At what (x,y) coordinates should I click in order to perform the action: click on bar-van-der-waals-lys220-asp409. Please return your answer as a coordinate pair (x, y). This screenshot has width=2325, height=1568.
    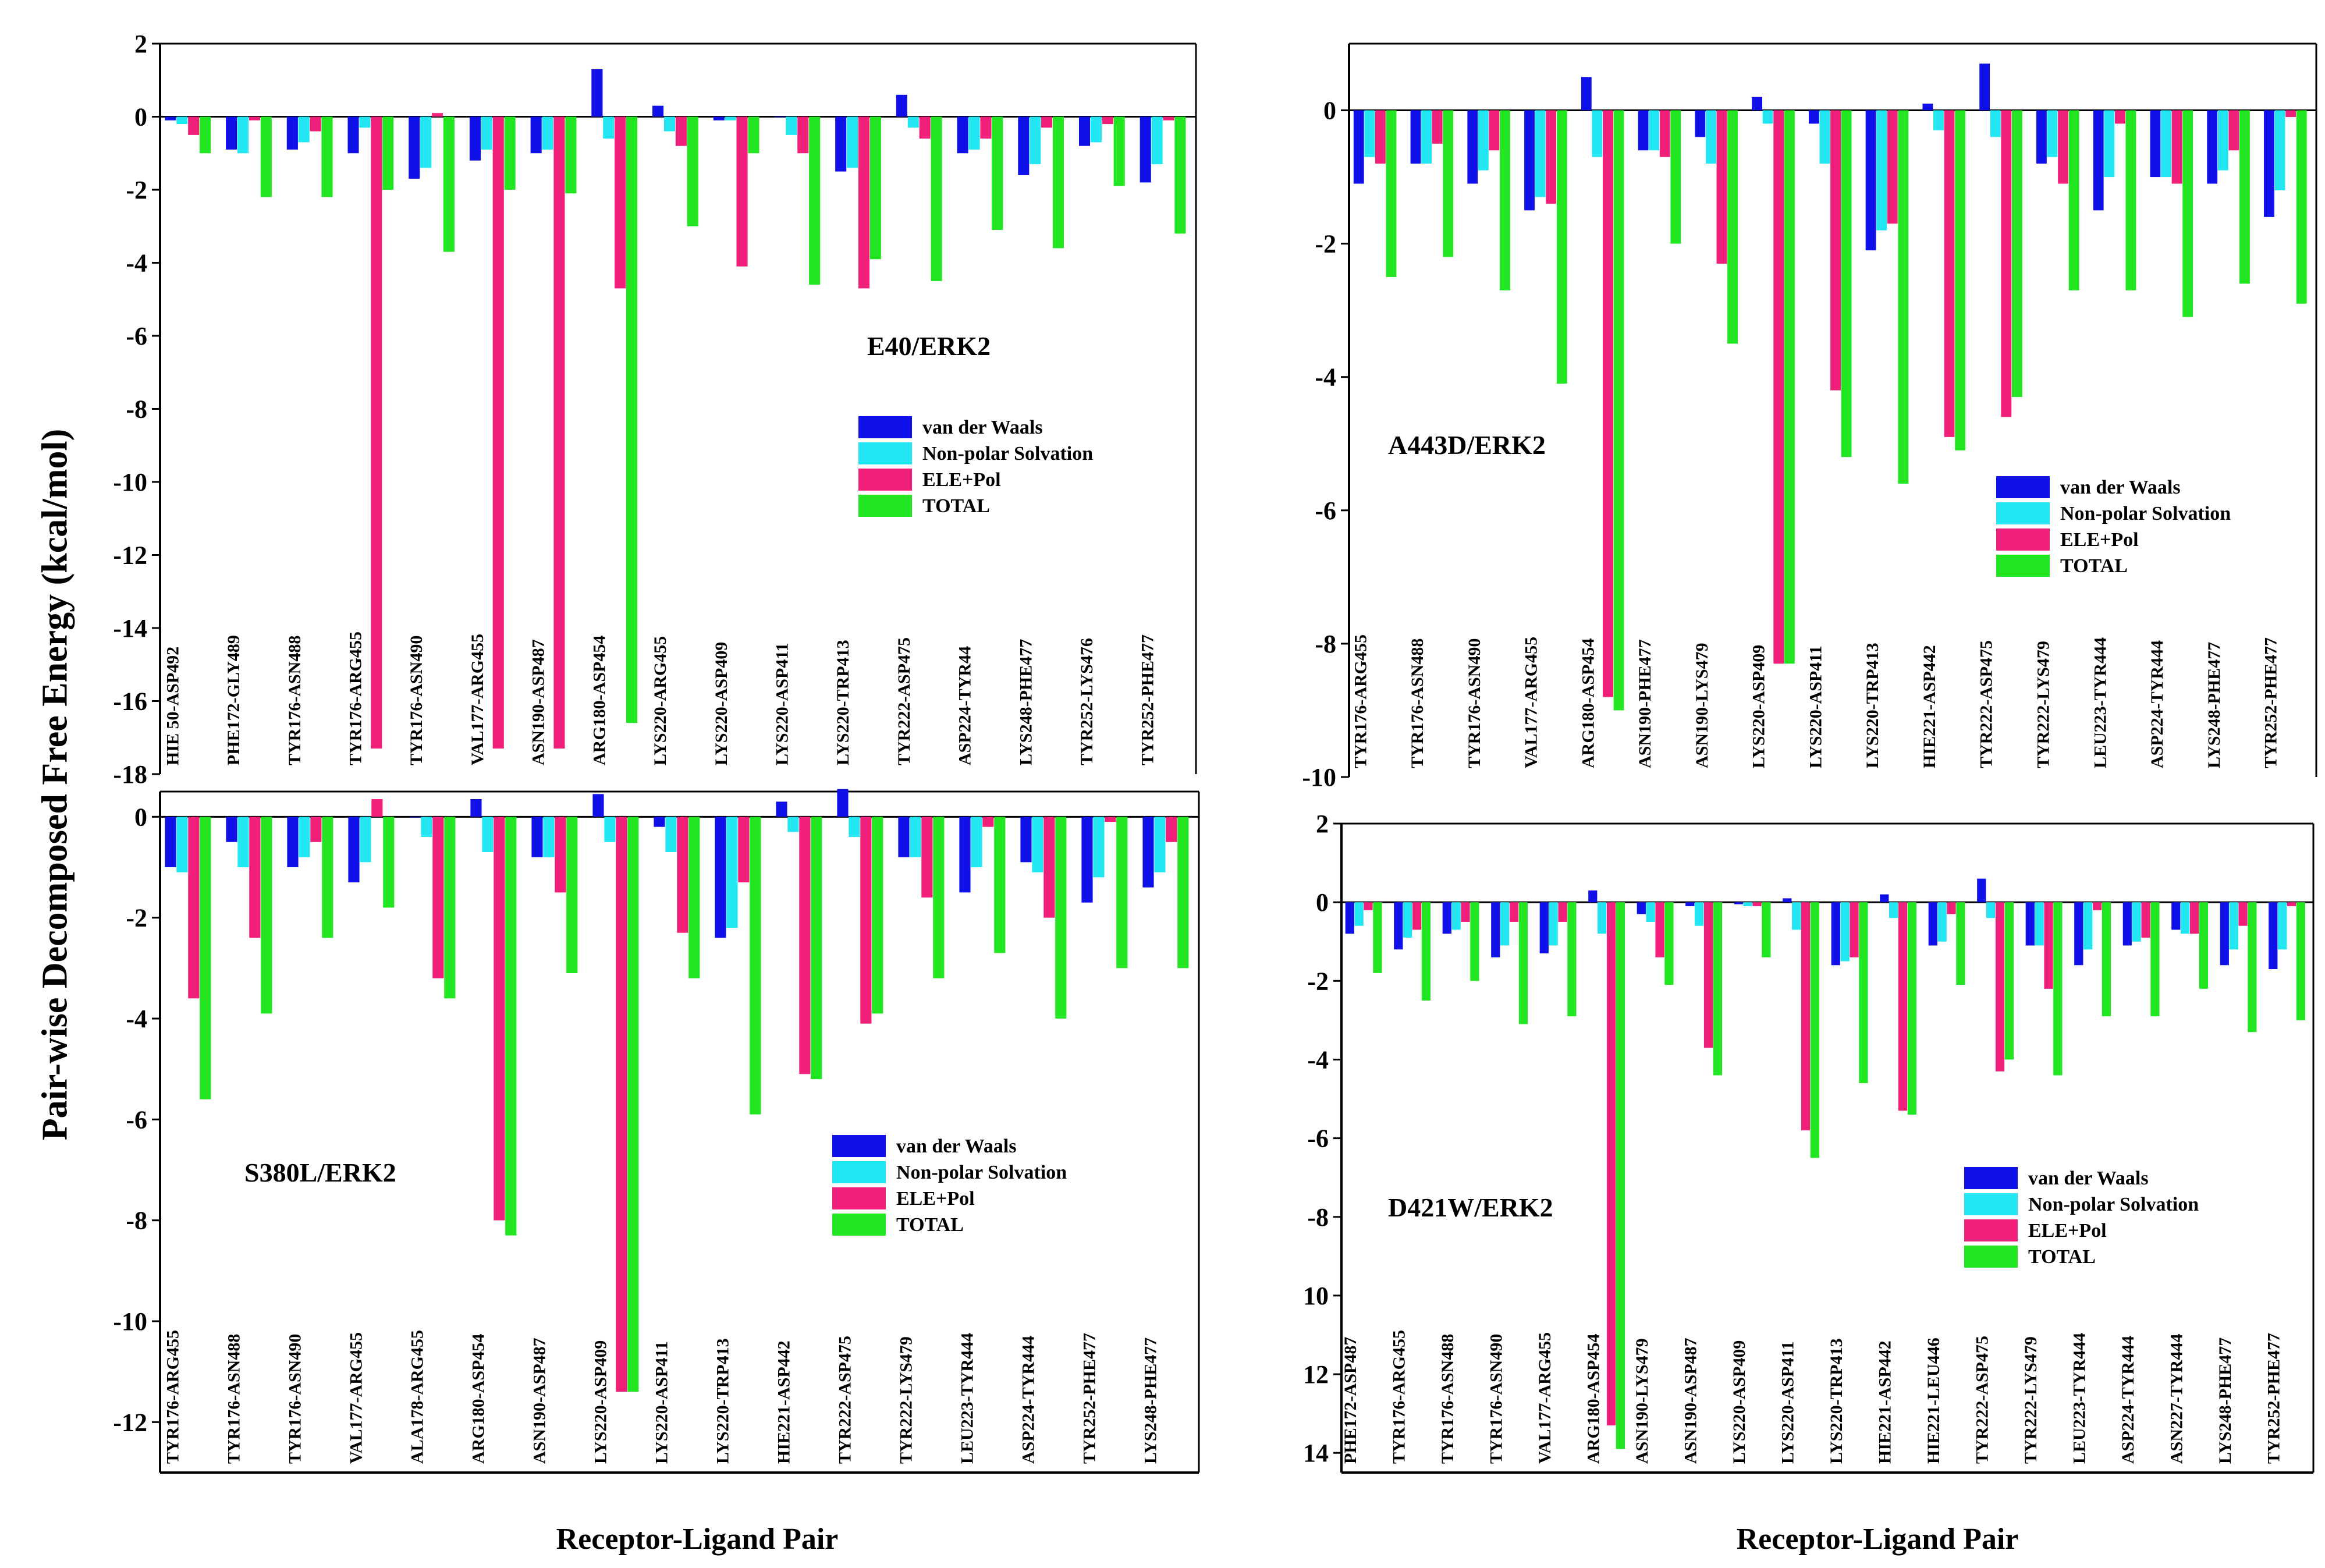
    Looking at the image, I should click on (1757, 104).